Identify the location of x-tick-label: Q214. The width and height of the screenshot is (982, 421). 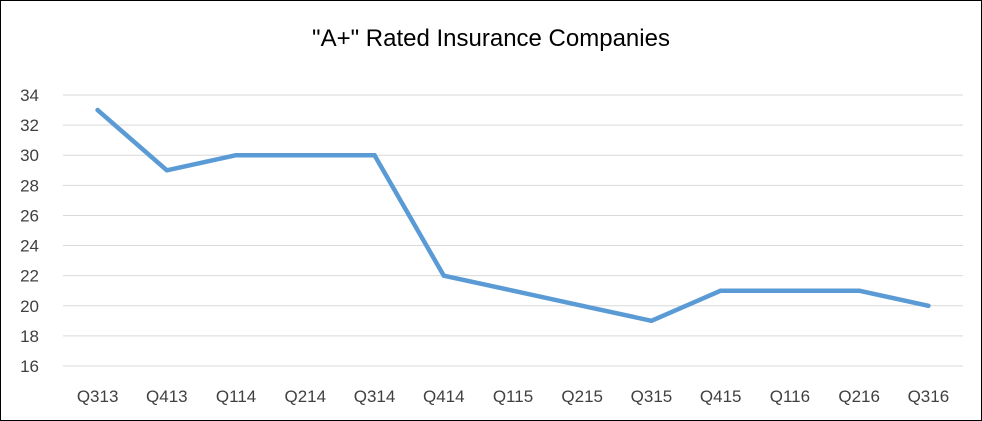
(306, 396).